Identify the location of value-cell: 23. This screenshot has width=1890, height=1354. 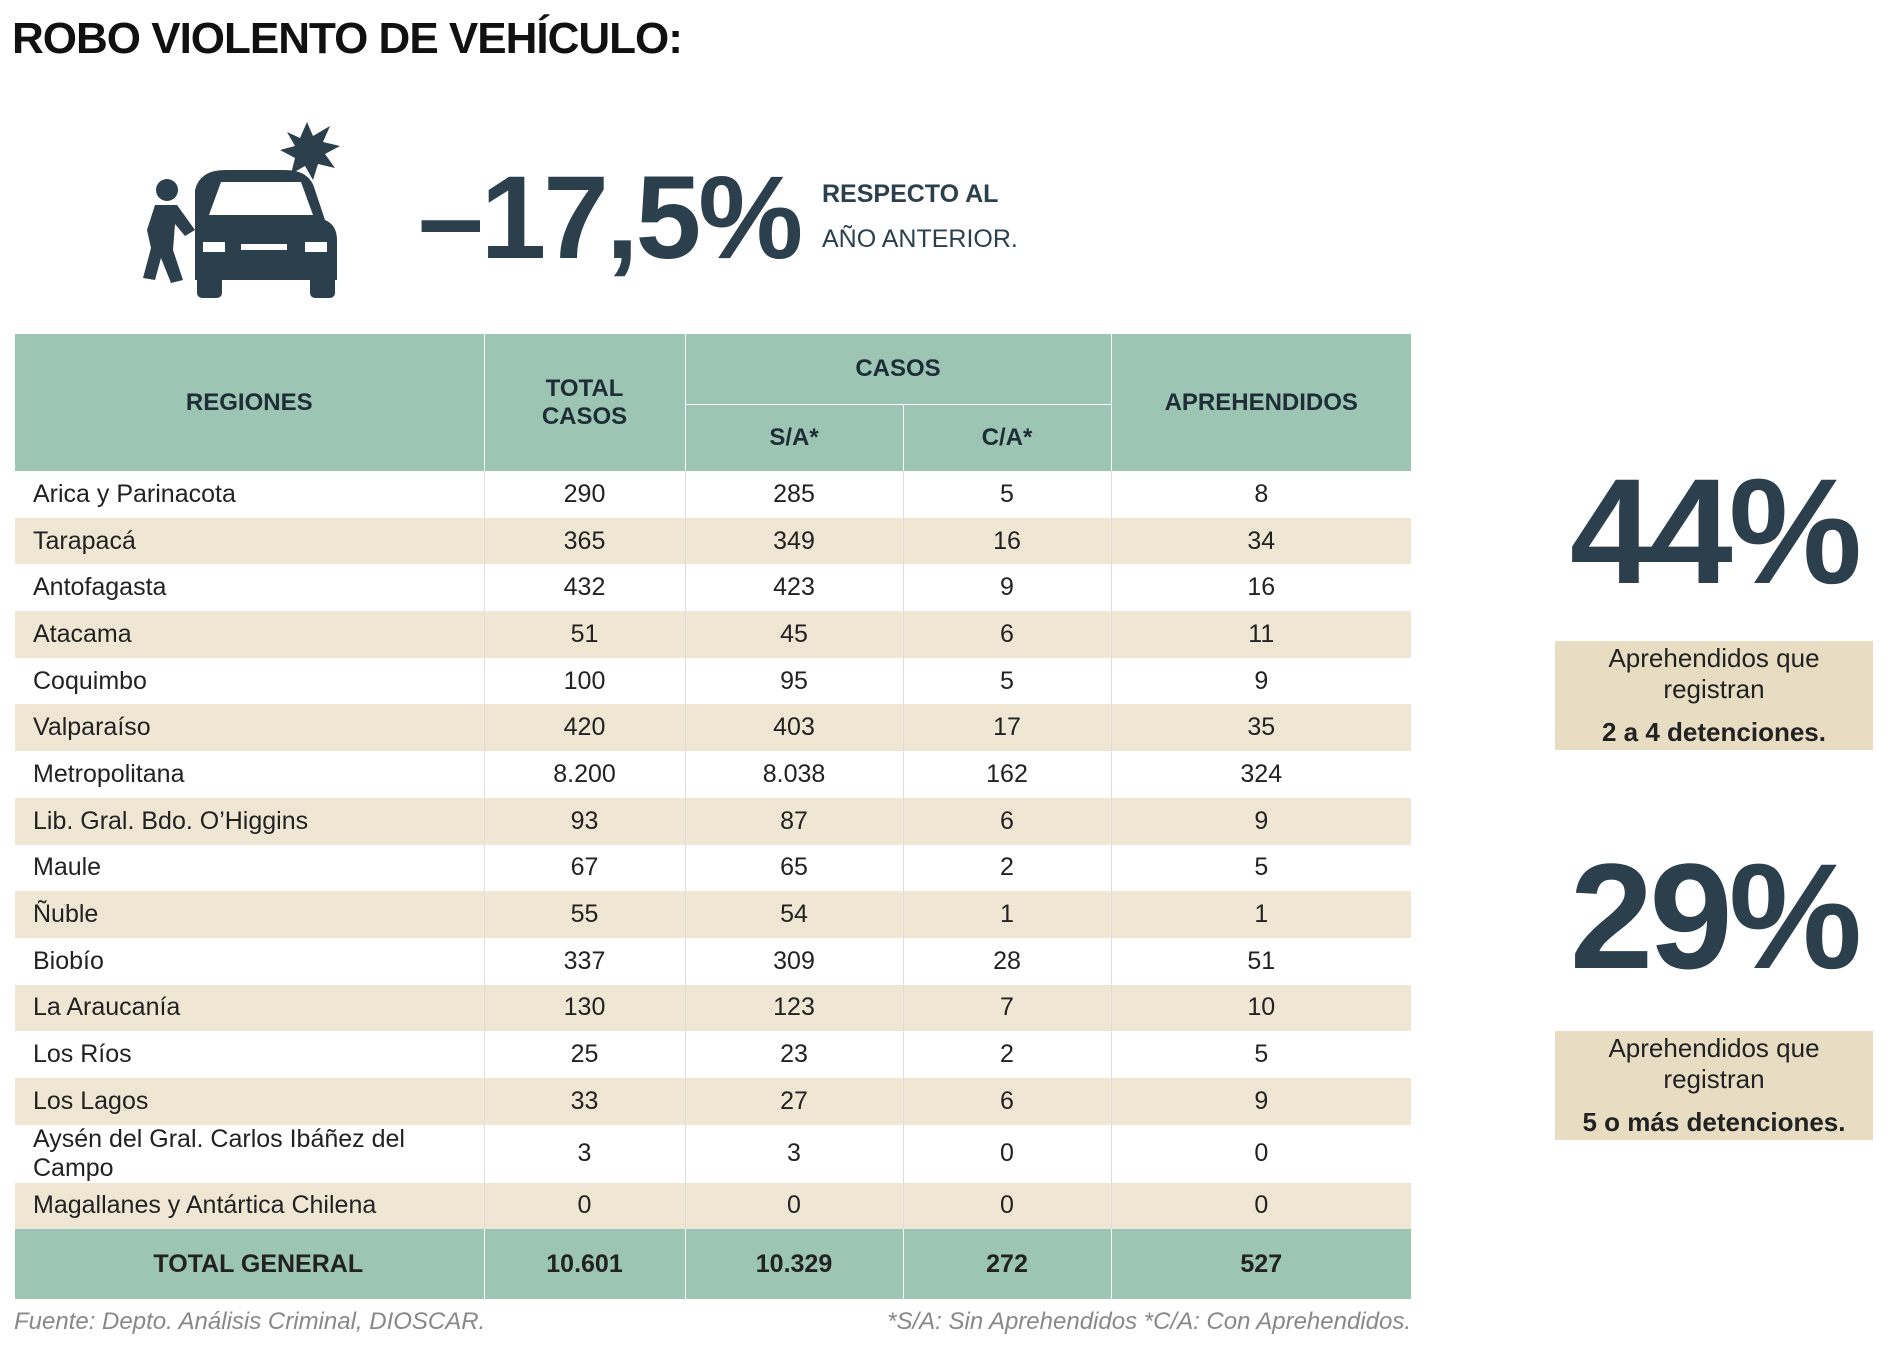
(793, 1054).